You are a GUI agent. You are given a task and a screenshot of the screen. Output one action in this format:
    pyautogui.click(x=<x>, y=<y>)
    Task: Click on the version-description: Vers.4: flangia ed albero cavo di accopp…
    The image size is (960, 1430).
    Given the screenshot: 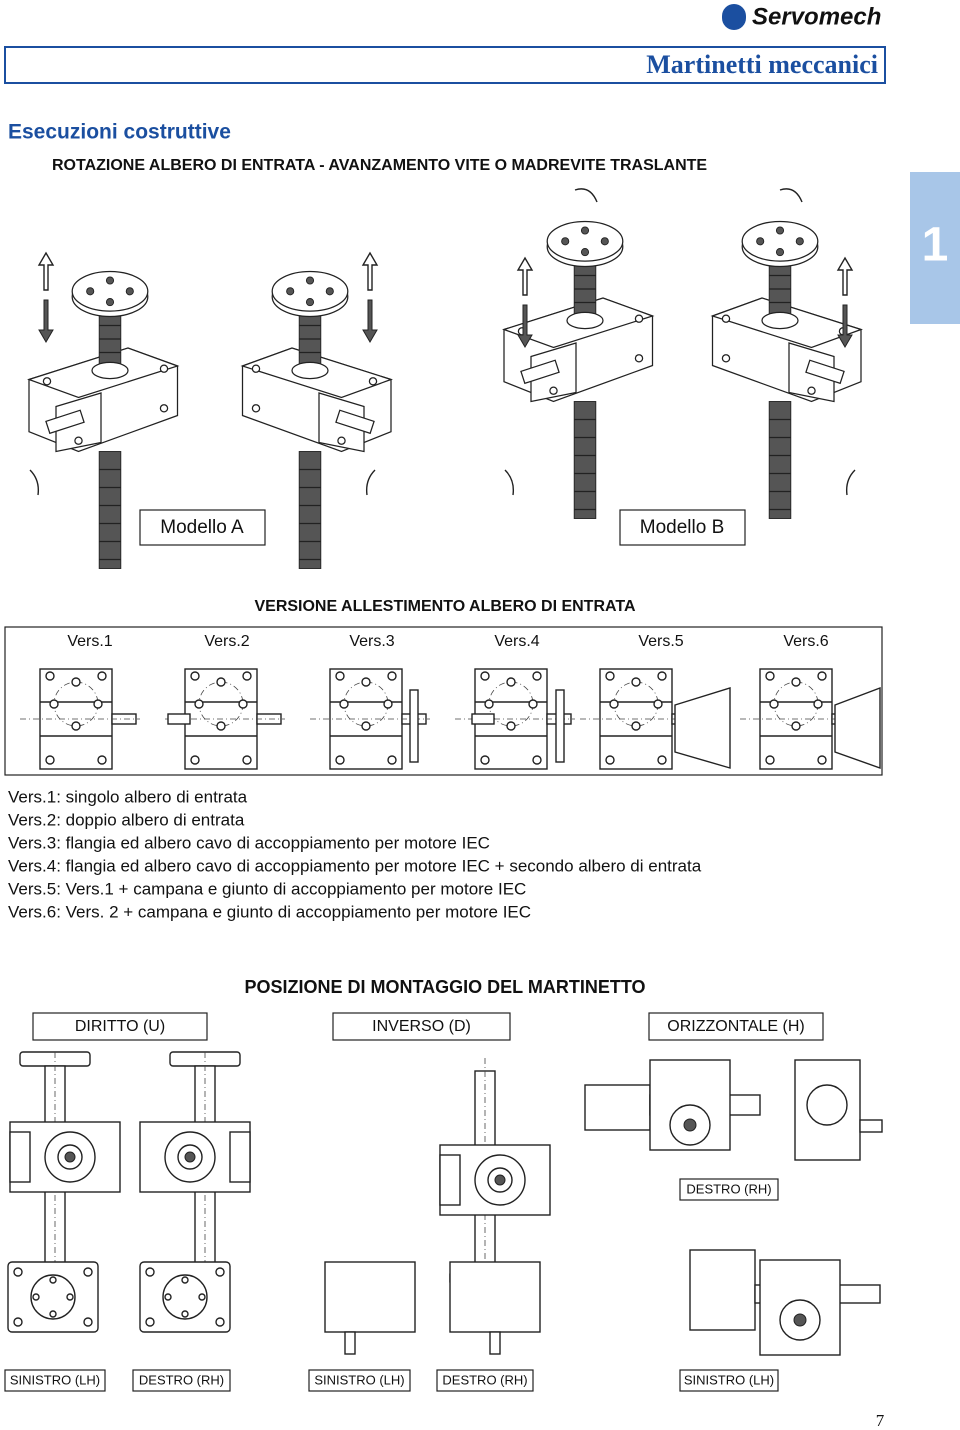 What is the action you would take?
    pyautogui.click(x=355, y=865)
    